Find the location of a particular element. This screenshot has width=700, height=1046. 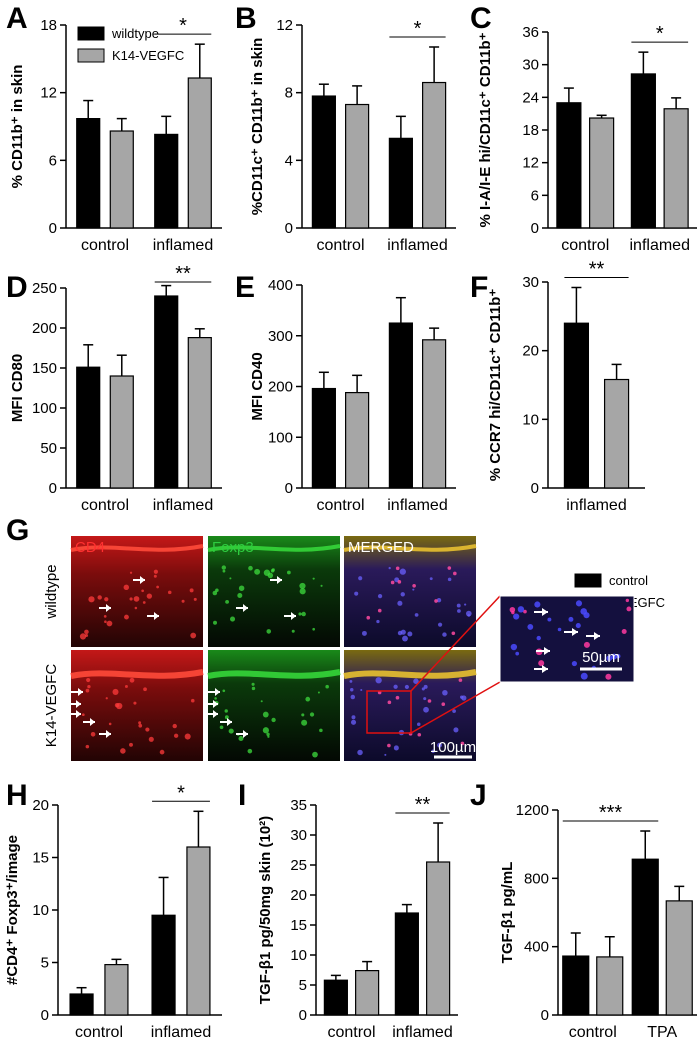

legend-label: control is located at coordinates (628, 580).